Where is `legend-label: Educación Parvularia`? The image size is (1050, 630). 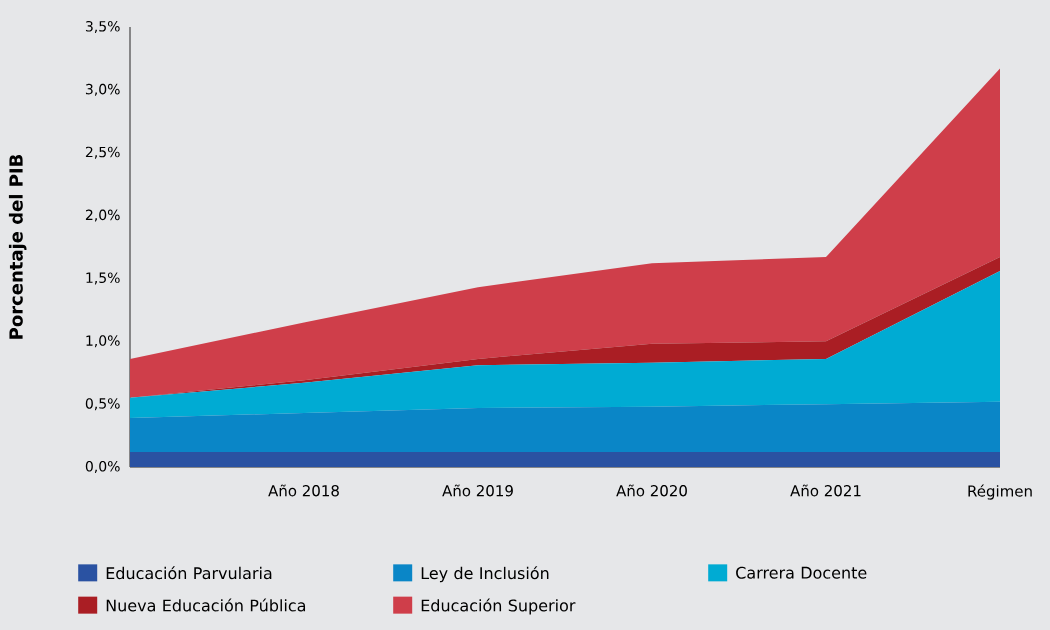
legend-label: Educación Parvularia is located at coordinates (189, 573).